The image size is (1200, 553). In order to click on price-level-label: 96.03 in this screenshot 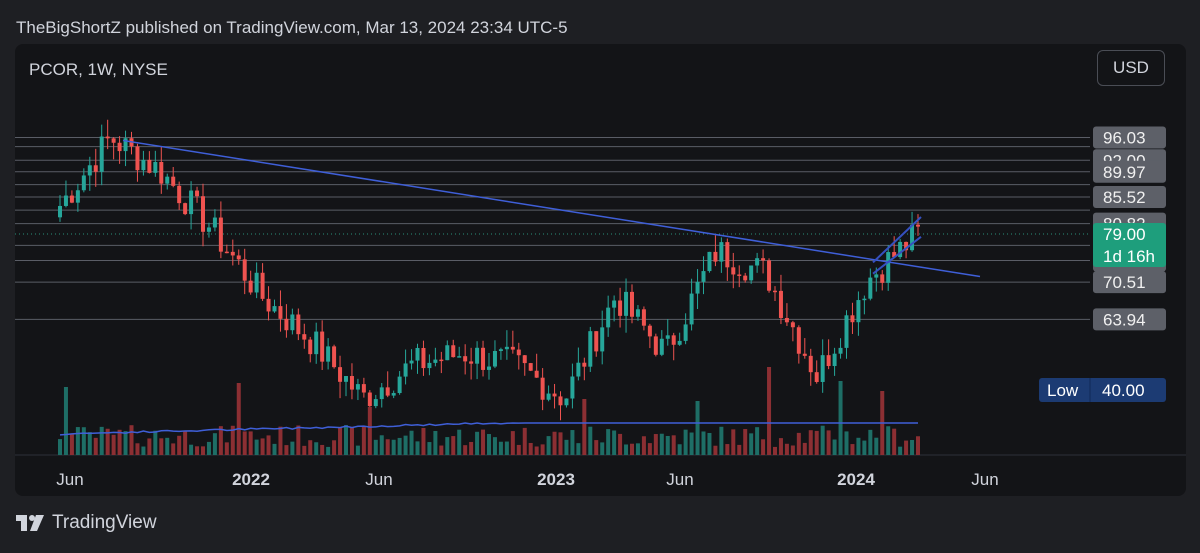, I will do `click(1124, 137)`.